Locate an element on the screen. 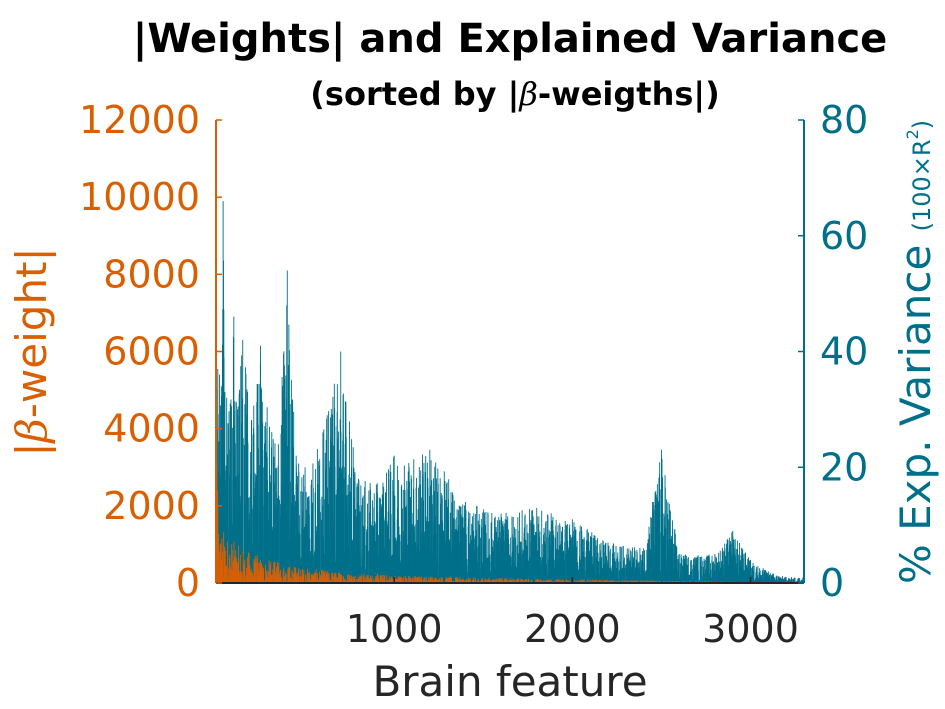  subtitle-beta-symbol: β is located at coordinates (528, 94).